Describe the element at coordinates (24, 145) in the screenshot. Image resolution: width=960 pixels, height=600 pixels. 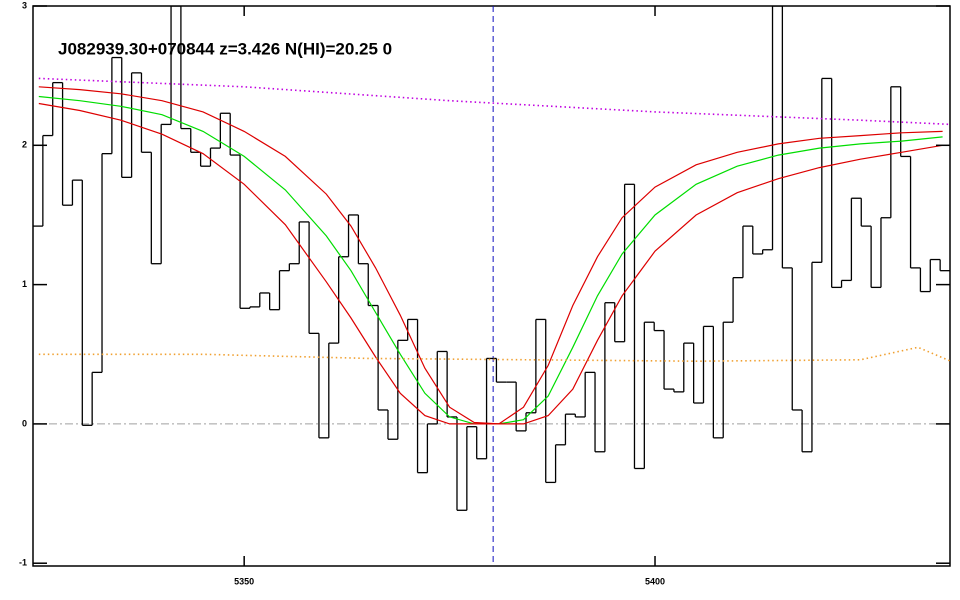
I see `y-tick-label: 2` at that location.